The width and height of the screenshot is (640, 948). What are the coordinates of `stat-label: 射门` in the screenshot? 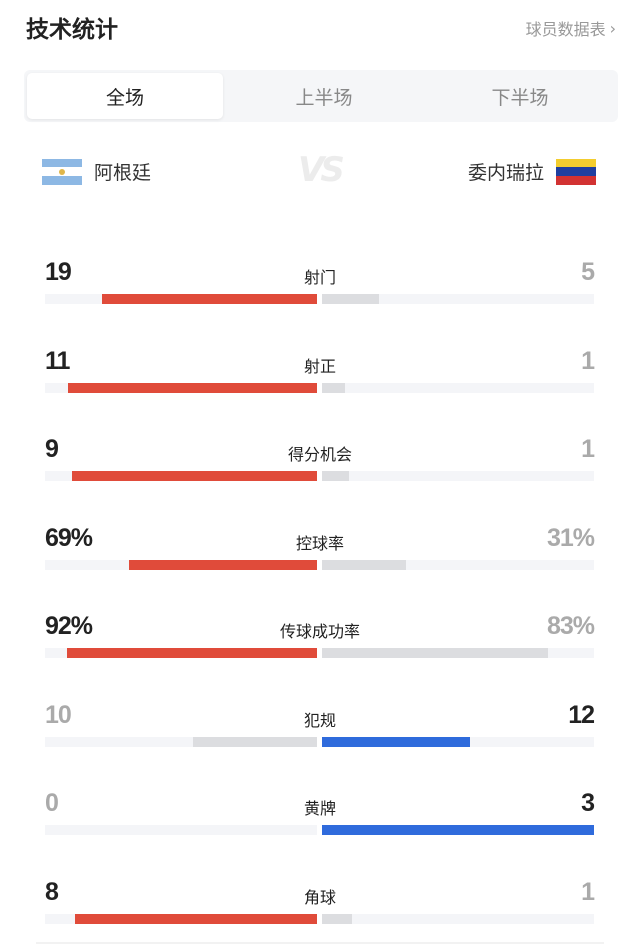 It's located at (319, 277).